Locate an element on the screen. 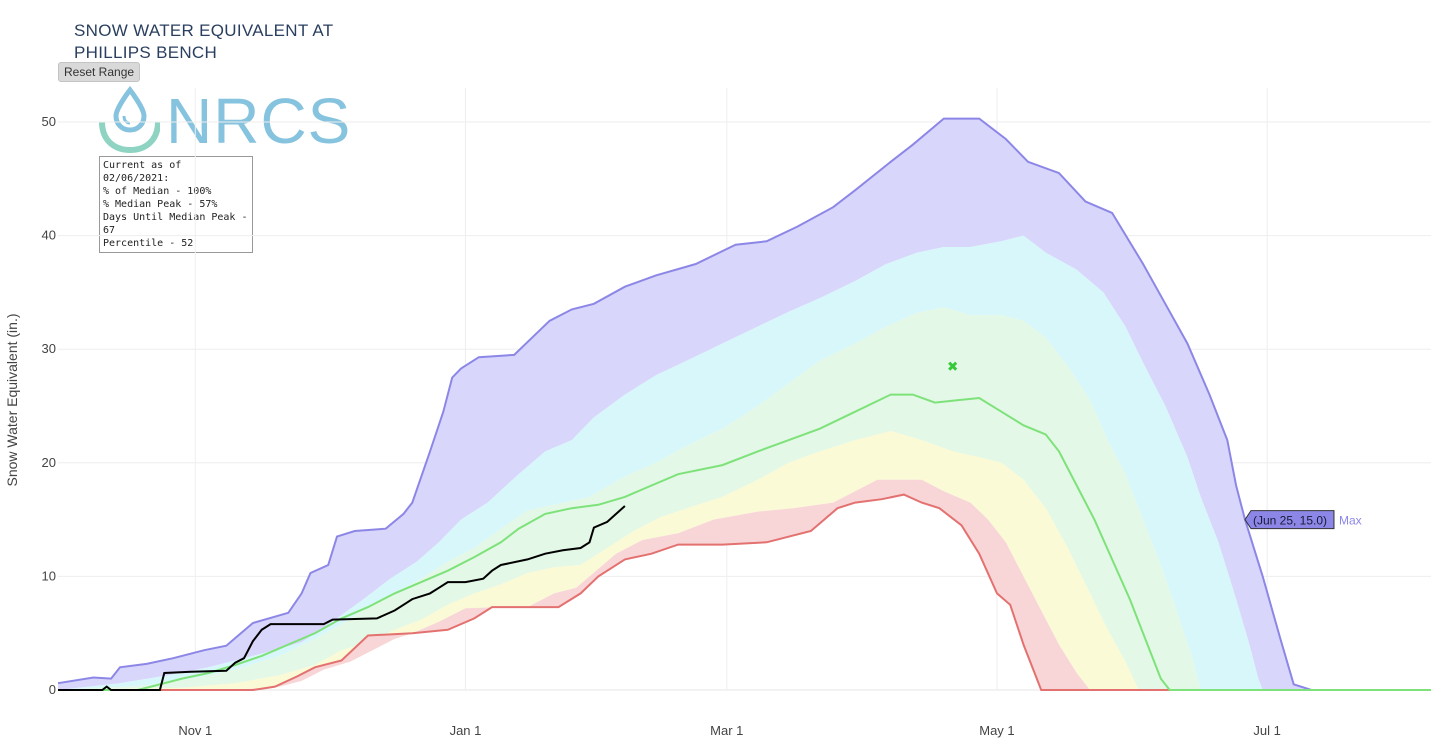 Image resolution: width=1431 pixels, height=748 pixels. hover-tooltip-text: (Jun 25, 15.0) is located at coordinates (1290, 521).